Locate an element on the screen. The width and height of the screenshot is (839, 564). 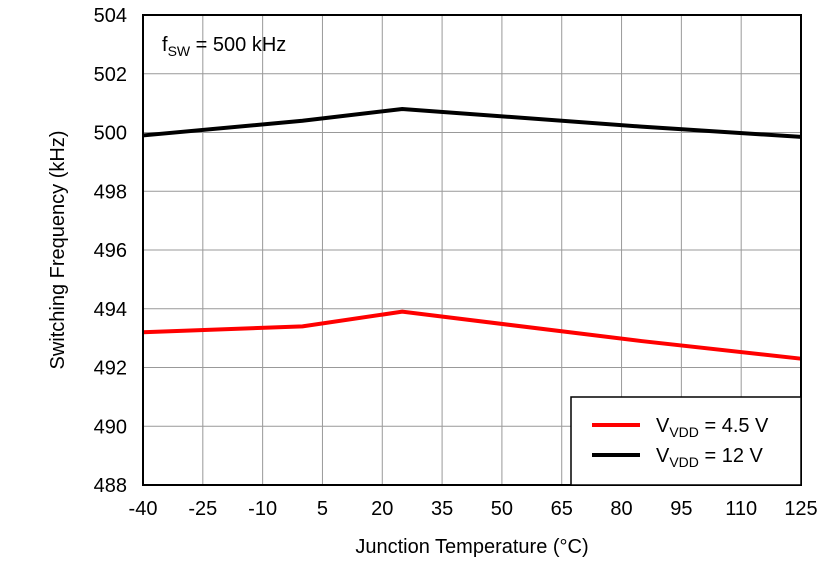
x-tick-label: -10 is located at coordinates (262, 509).